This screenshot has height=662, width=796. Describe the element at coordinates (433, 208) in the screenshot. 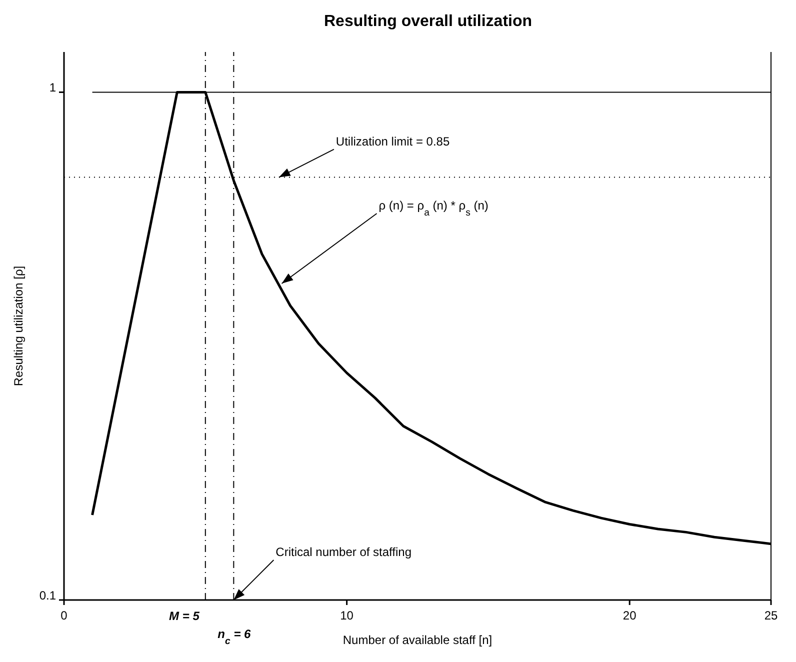

I see `annotation: ρ (n) = ρ$_{a}$ (n) * ρ$_{s}$ (n)` at that location.